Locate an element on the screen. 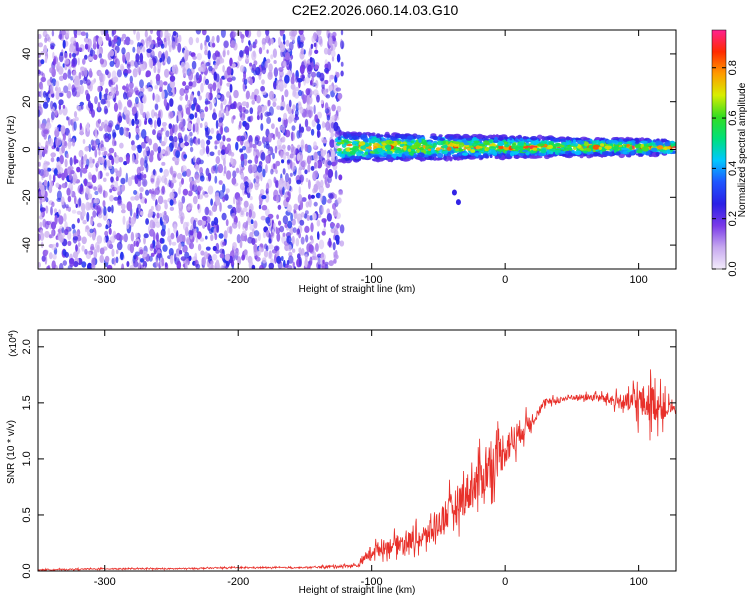 The image size is (750, 600). x-tick-label: 100 is located at coordinates (638, 280).